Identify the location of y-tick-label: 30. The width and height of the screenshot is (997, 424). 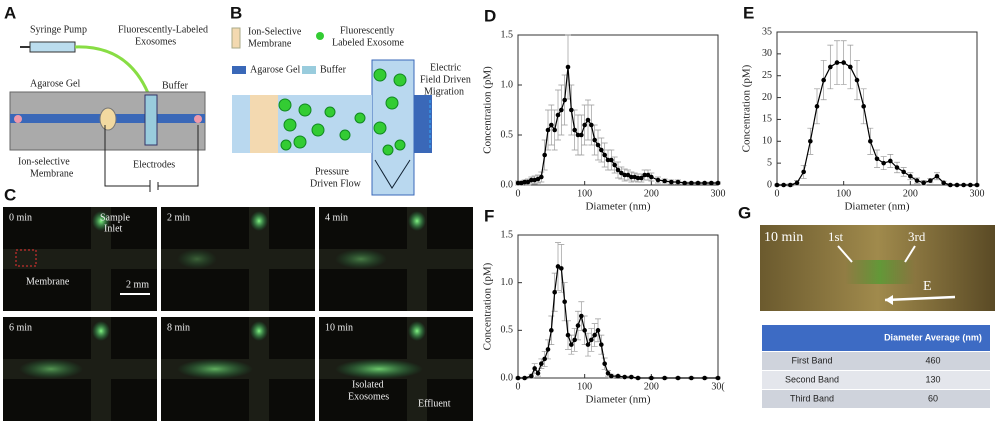
(767, 53).